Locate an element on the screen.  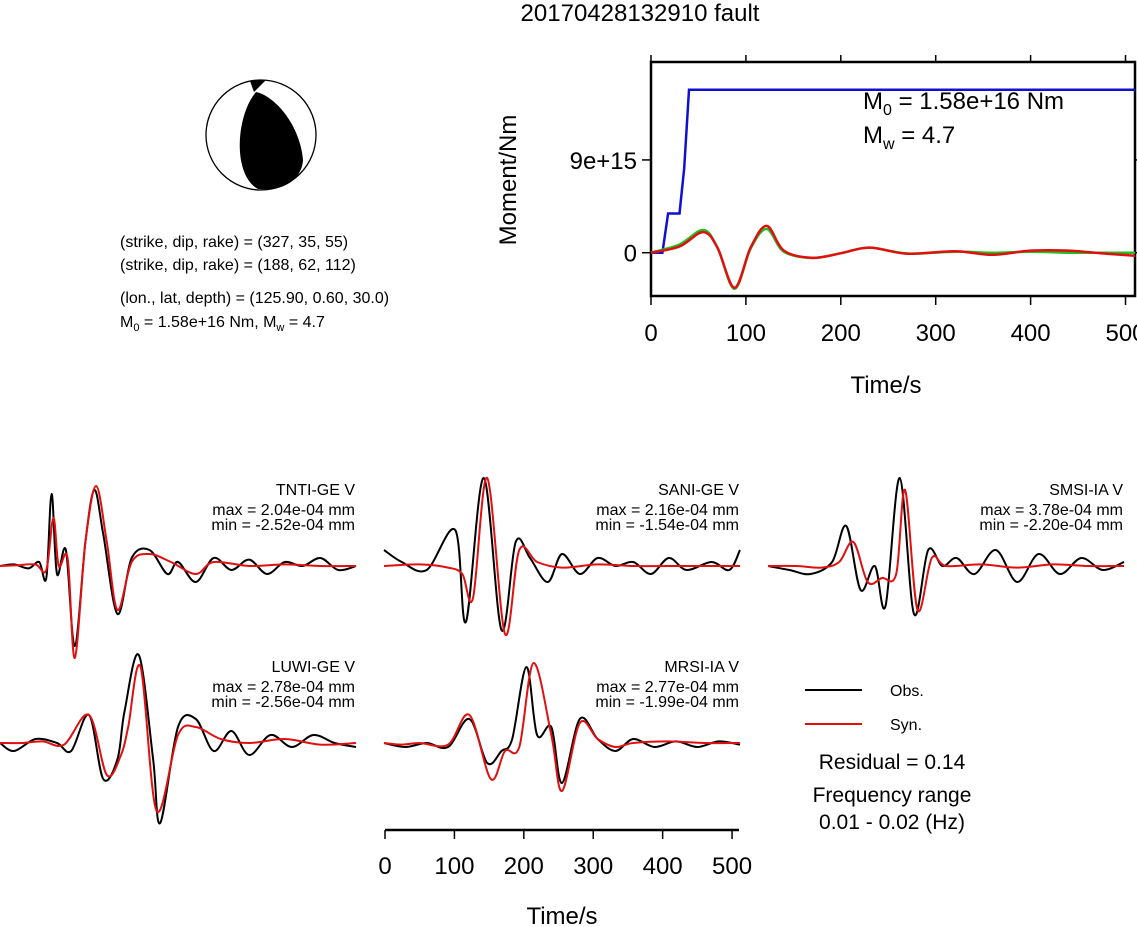
mw-value: = 4.7 is located at coordinates (304, 322).